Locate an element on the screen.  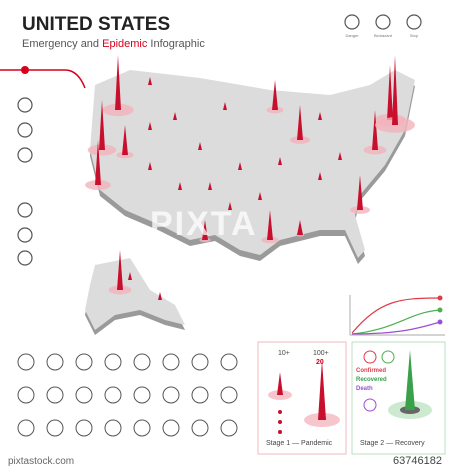
stage2-spikes is located at coordinates (397, 384).